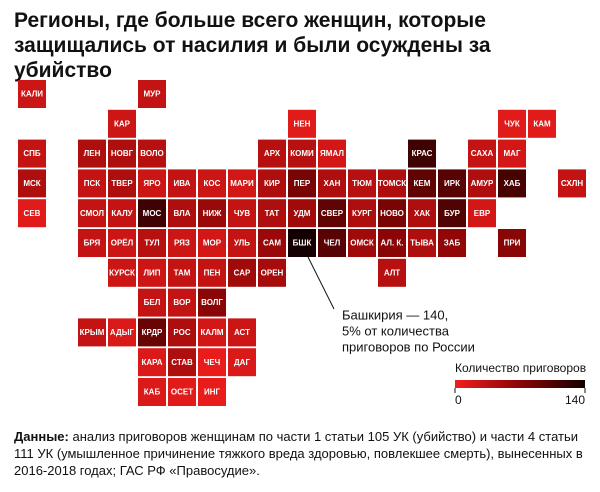 This screenshot has height=492, width=600. What do you see at coordinates (212, 272) in the screenshot?
I see `region-label: ПЕН` at bounding box center [212, 272].